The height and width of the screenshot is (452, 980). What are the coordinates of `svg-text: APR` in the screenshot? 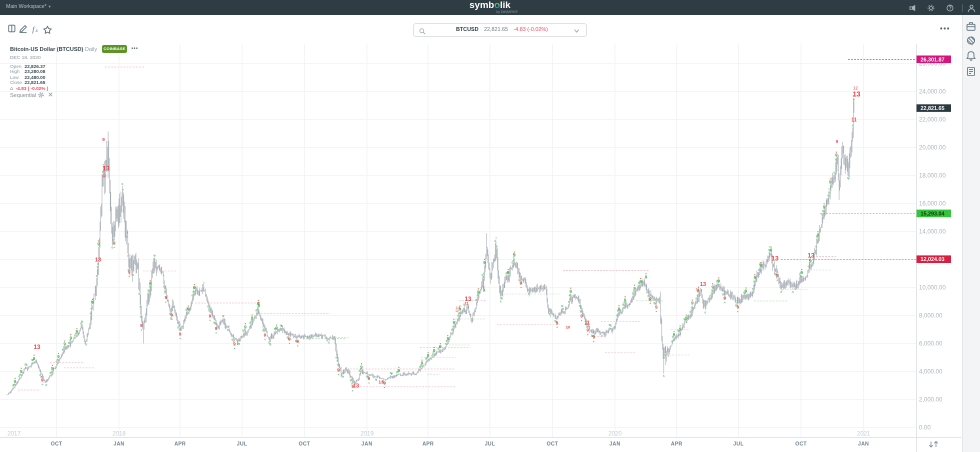 It's located at (180, 445).